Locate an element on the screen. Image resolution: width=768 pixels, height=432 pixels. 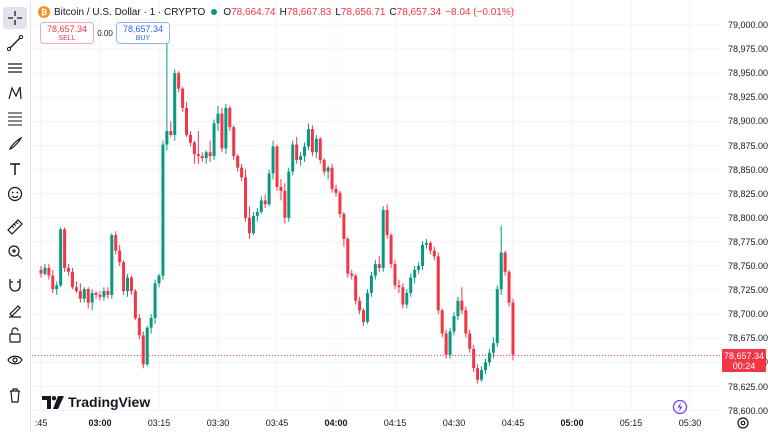
time-tick-label: :45 is located at coordinates (41, 423).